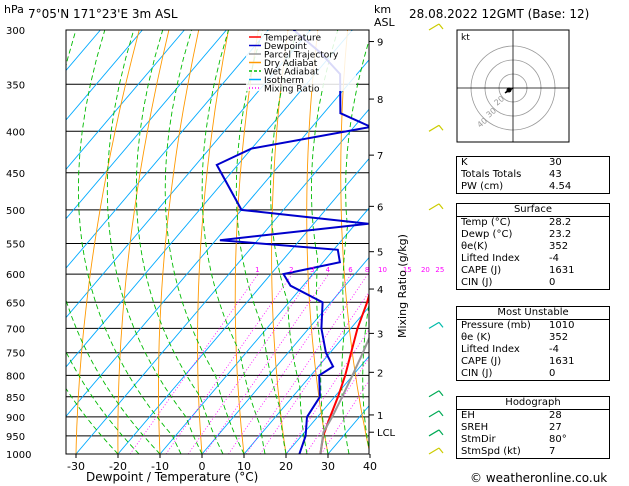  I want to click on legend-label: Wet Adiabat, so click(291, 73).